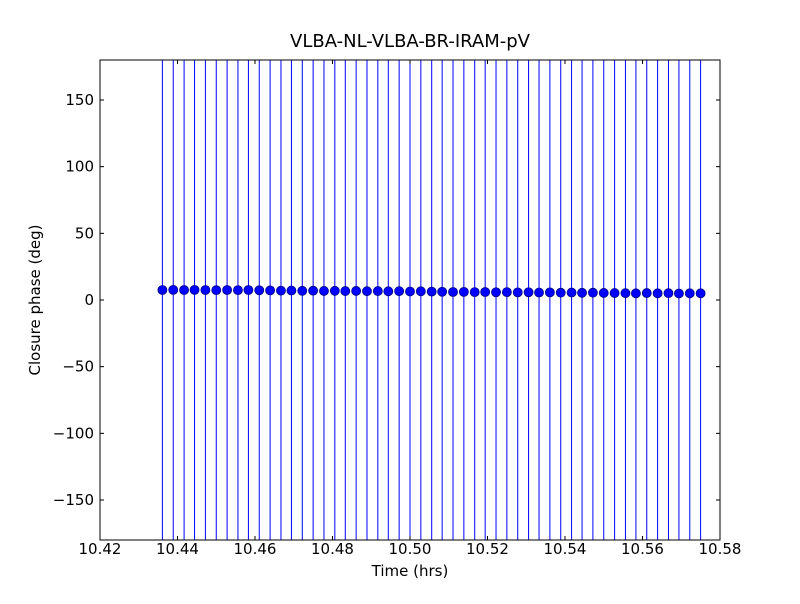  Describe the element at coordinates (565, 549) in the screenshot. I see `x-tick-label: 10.54` at that location.